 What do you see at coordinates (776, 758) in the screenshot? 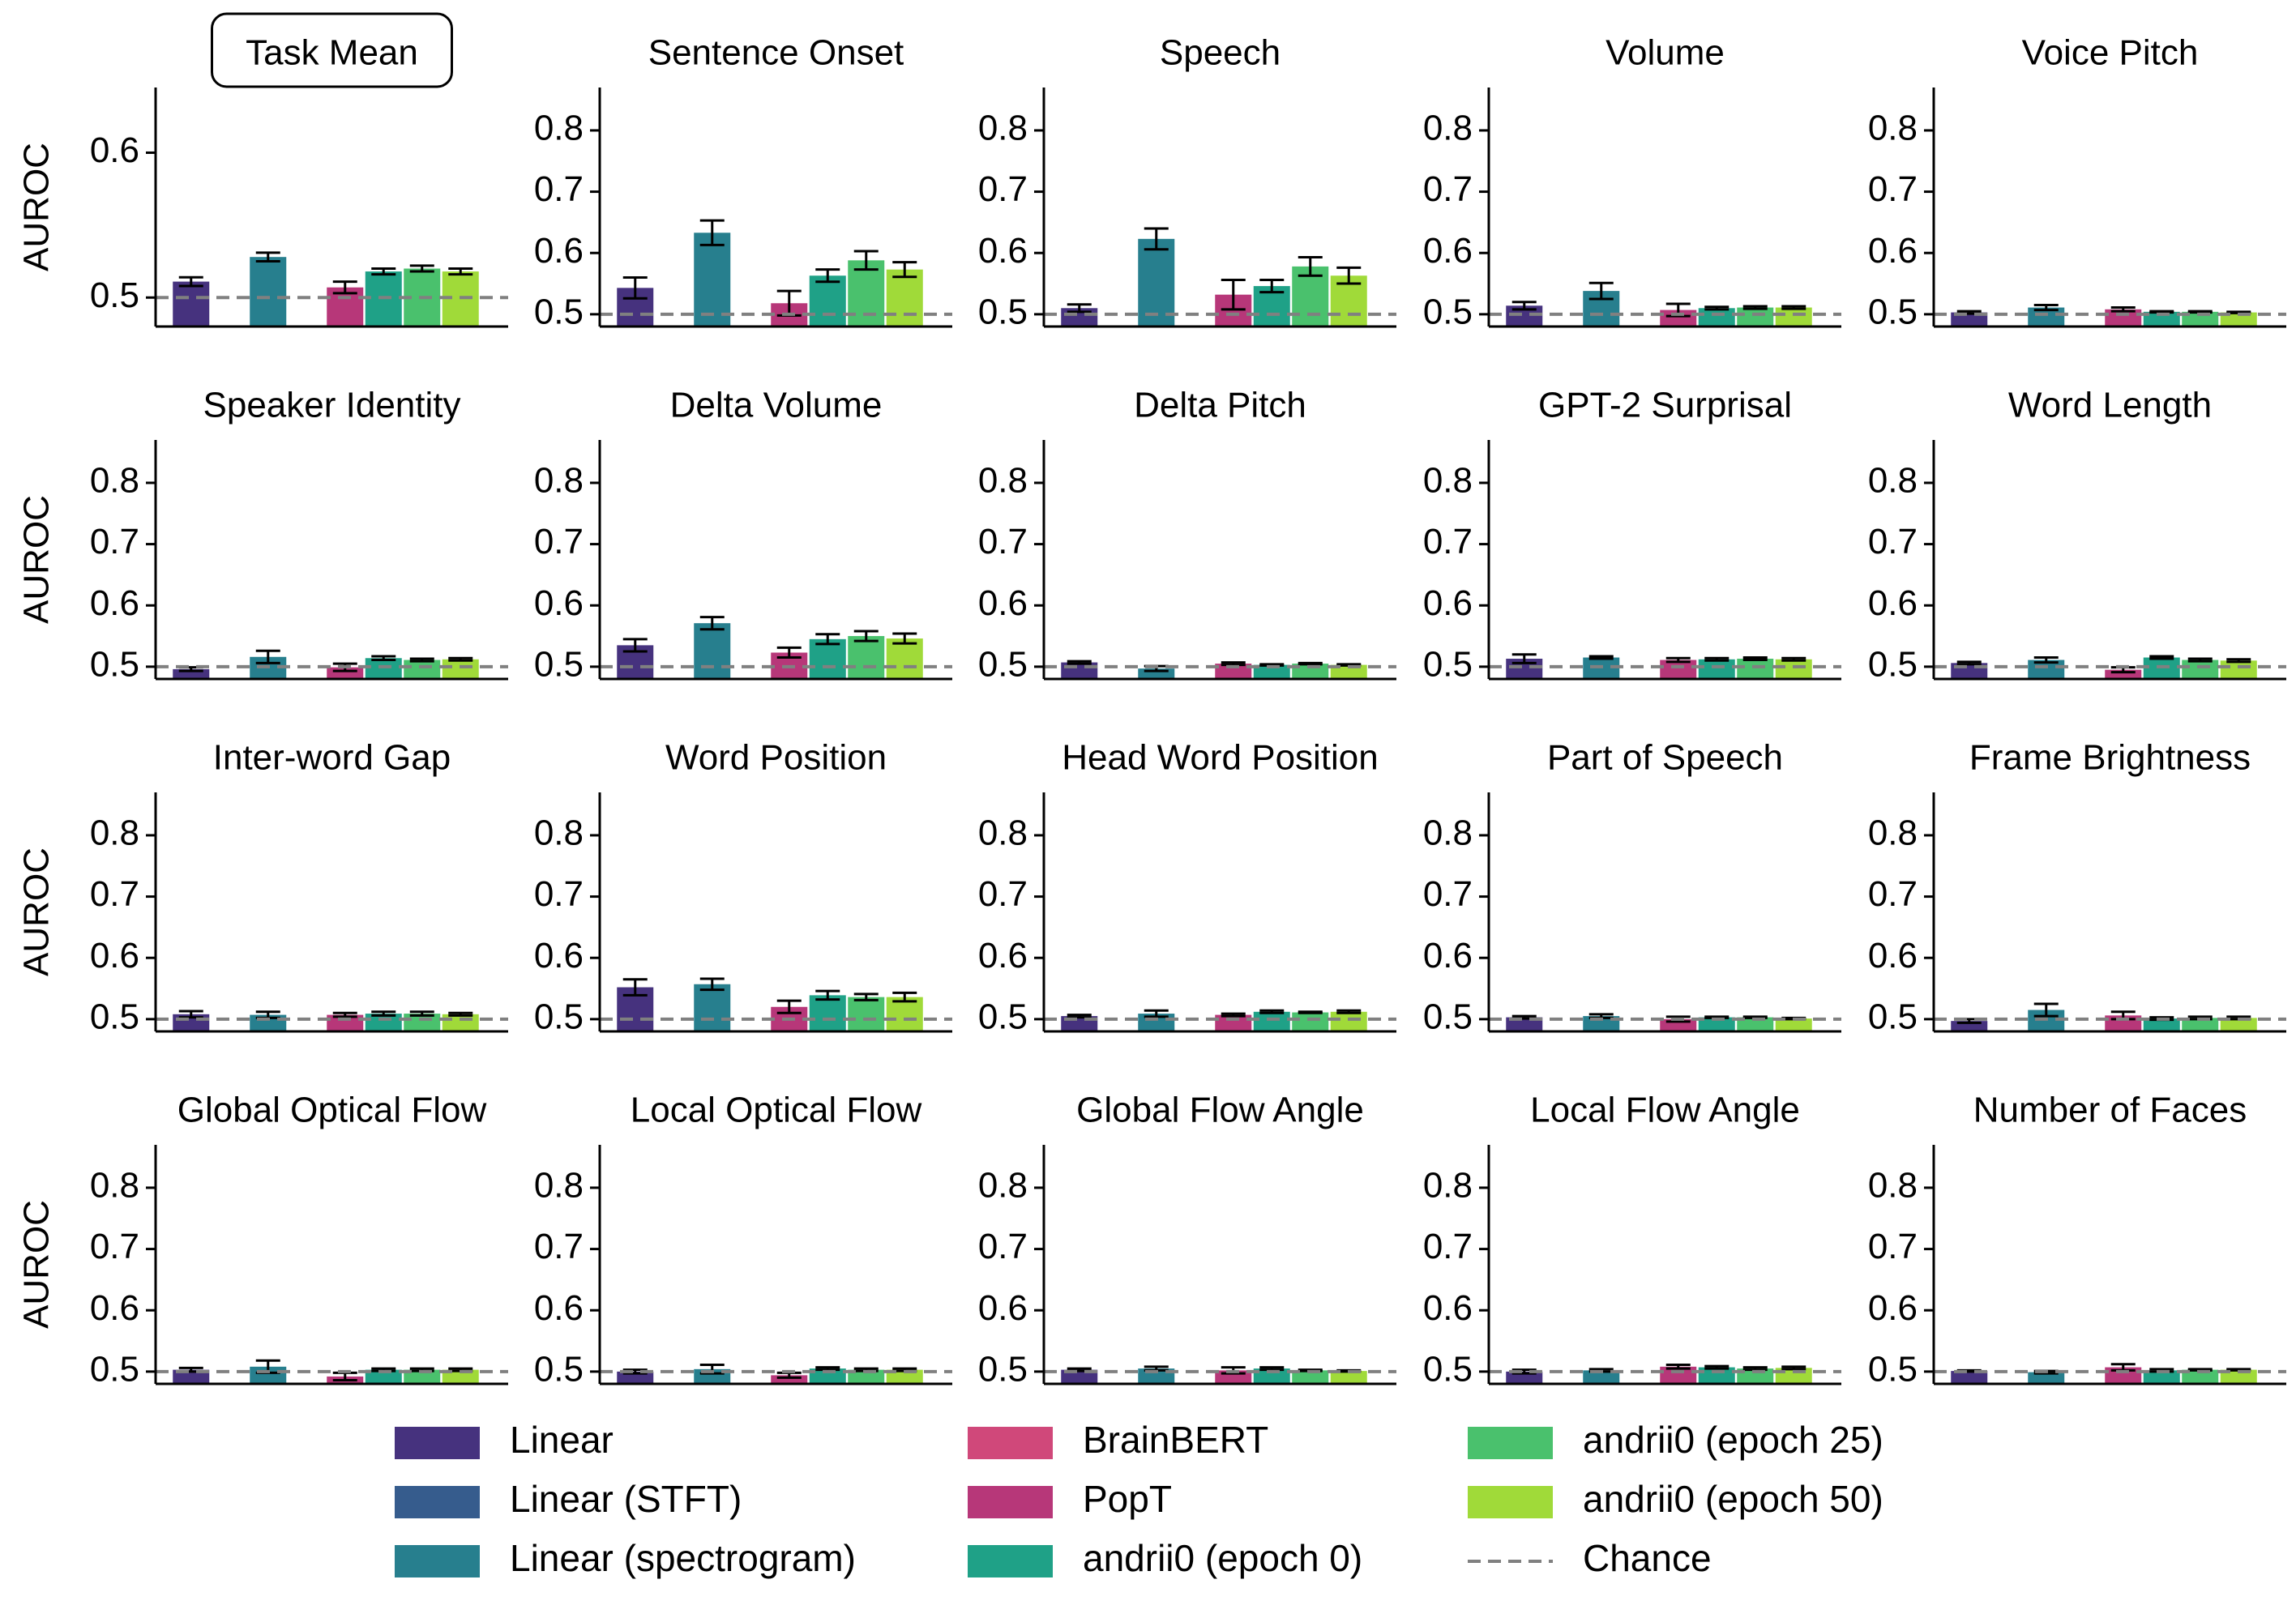
I see `panel-title: Word Position` at bounding box center [776, 758].